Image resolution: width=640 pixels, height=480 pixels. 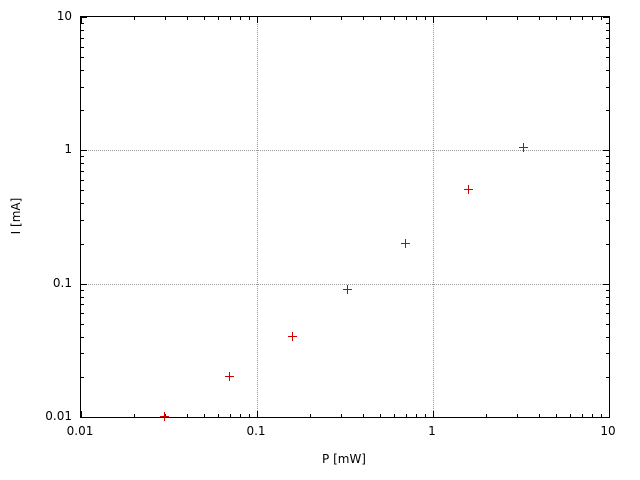 I want to click on x-tick-label: 0.01, so click(x=80, y=431).